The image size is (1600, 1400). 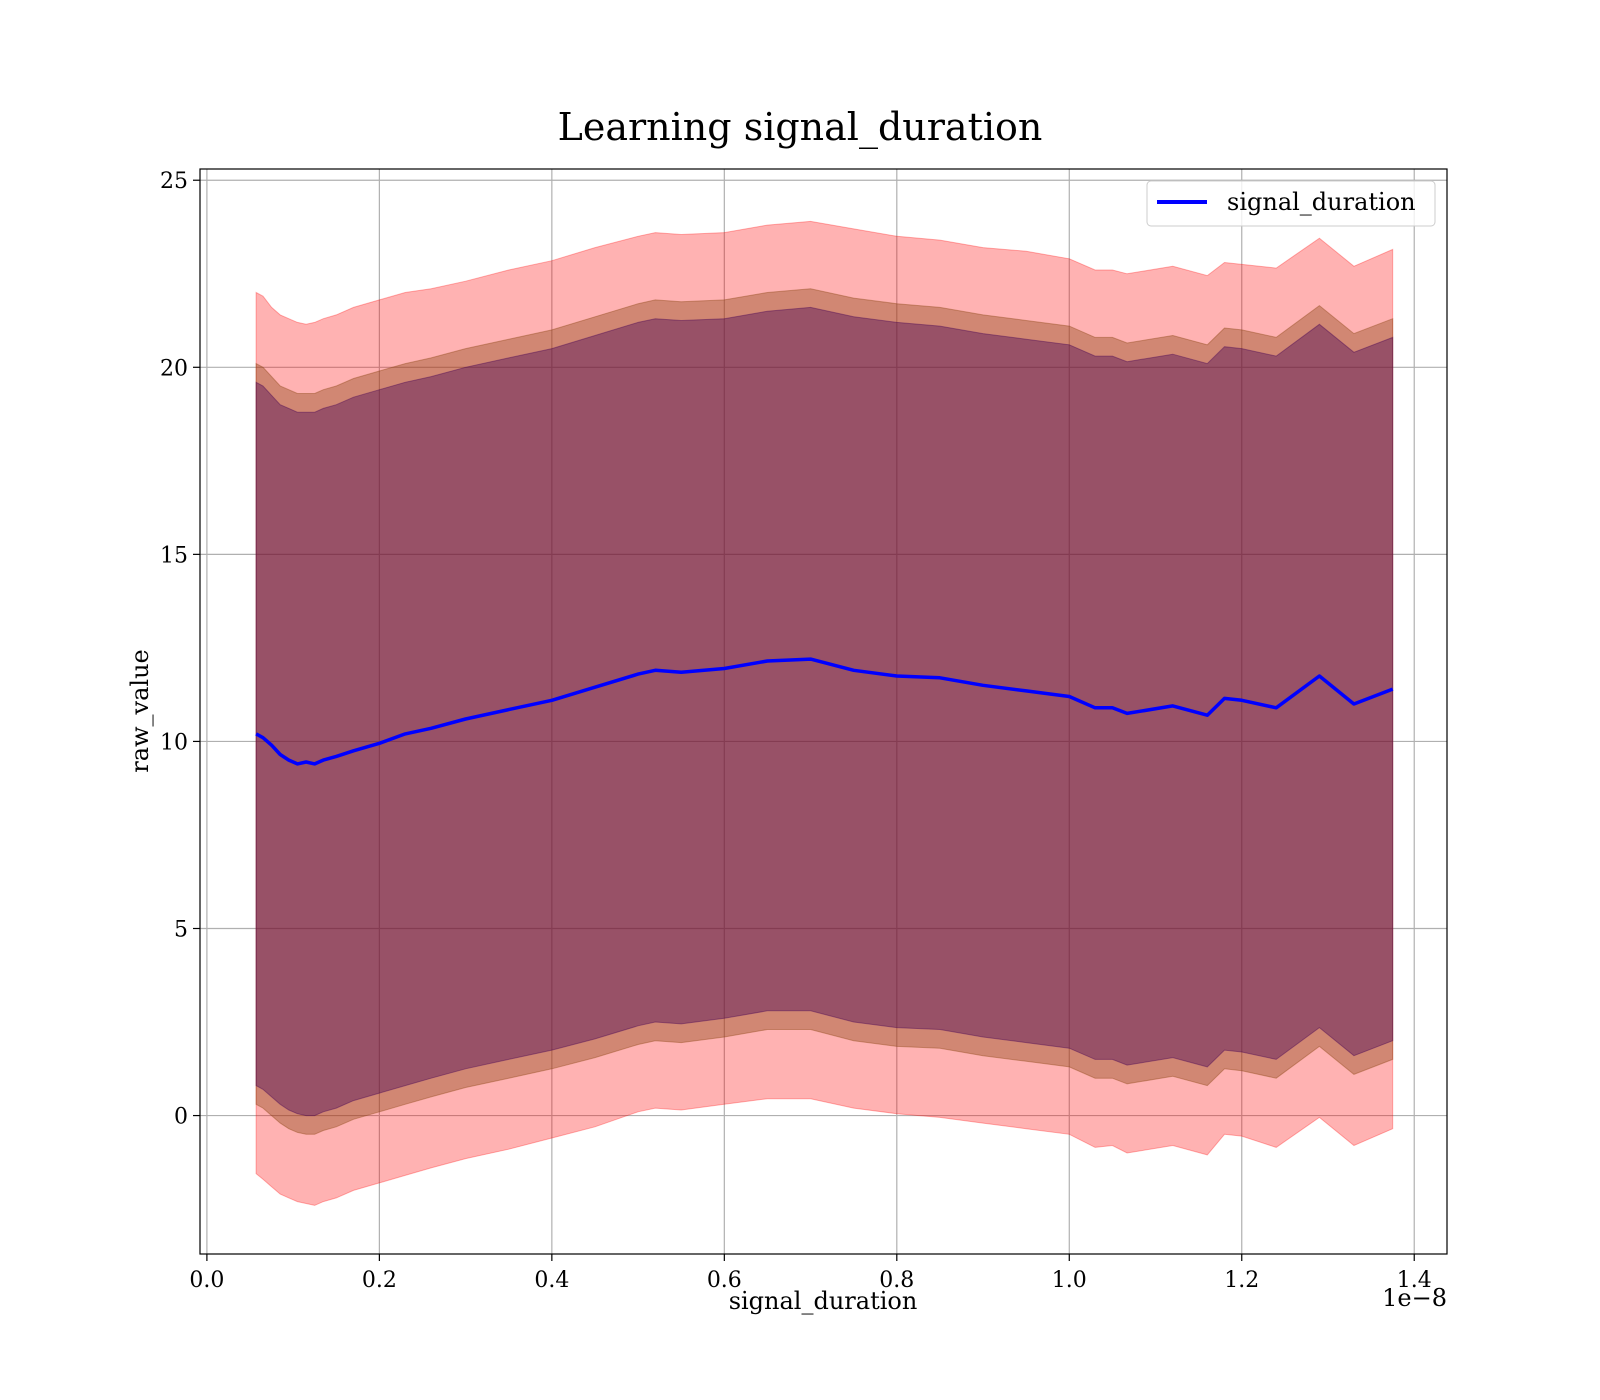 I want to click on series-line, so click(x=824, y=711).